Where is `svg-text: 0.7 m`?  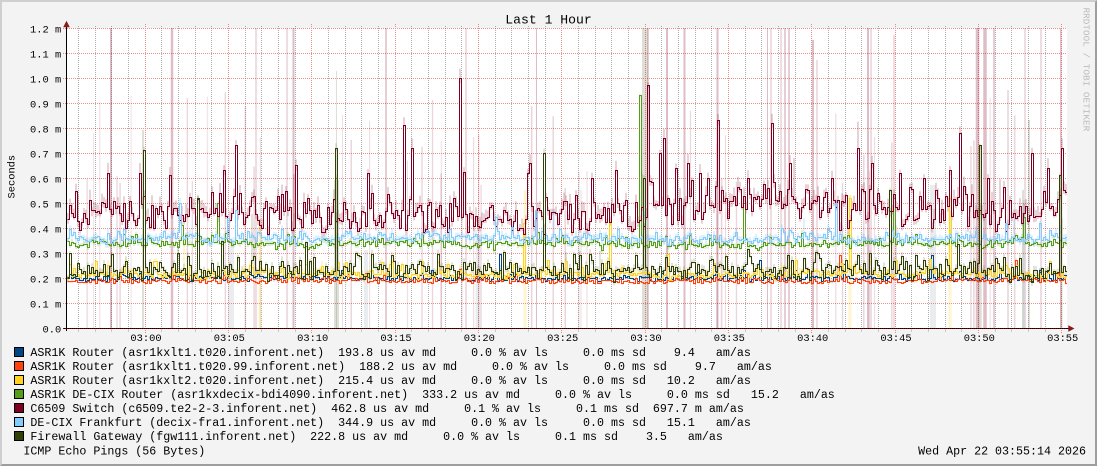 svg-text: 0.7 m is located at coordinates (45, 155).